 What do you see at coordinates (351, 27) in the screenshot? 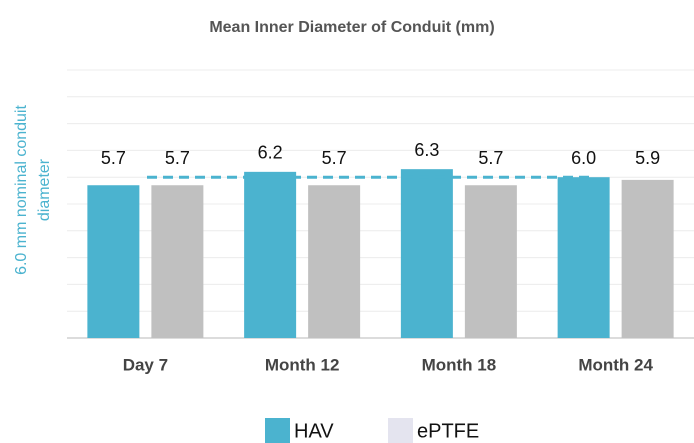
I see `chart-title: Mean Inner Diameter of Conduit (mm)` at bounding box center [351, 27].